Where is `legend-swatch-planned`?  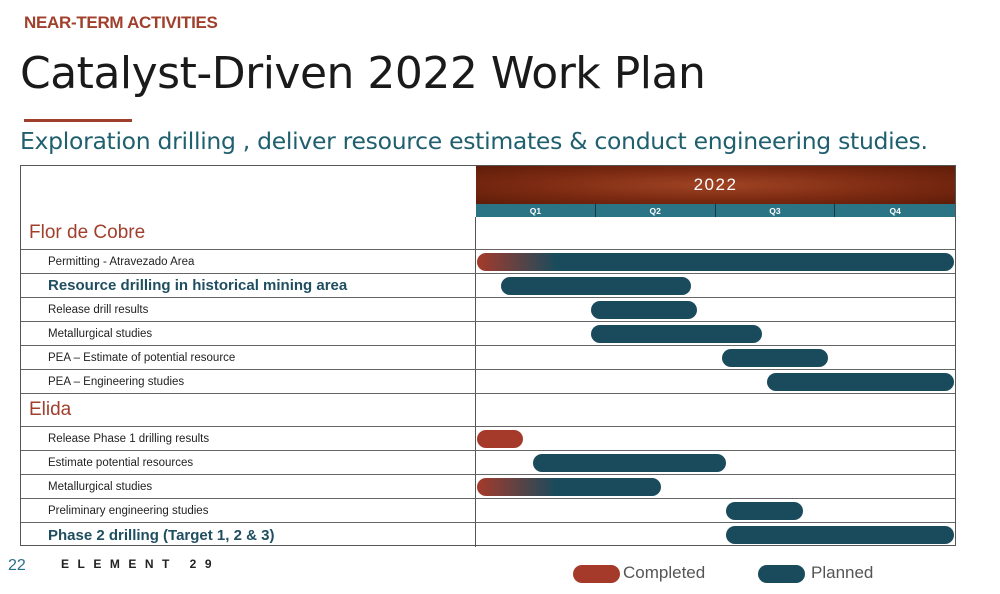 legend-swatch-planned is located at coordinates (781, 574).